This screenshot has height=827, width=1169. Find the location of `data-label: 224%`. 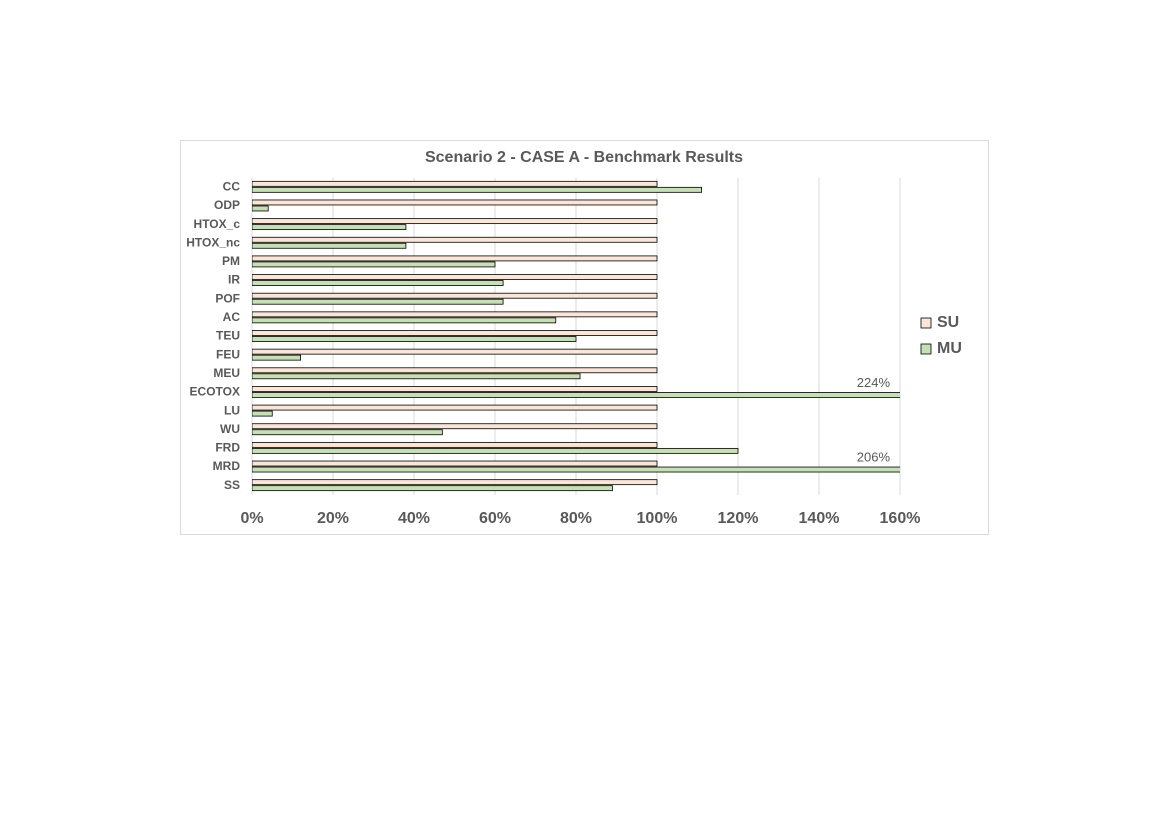

data-label: 224% is located at coordinates (874, 382).